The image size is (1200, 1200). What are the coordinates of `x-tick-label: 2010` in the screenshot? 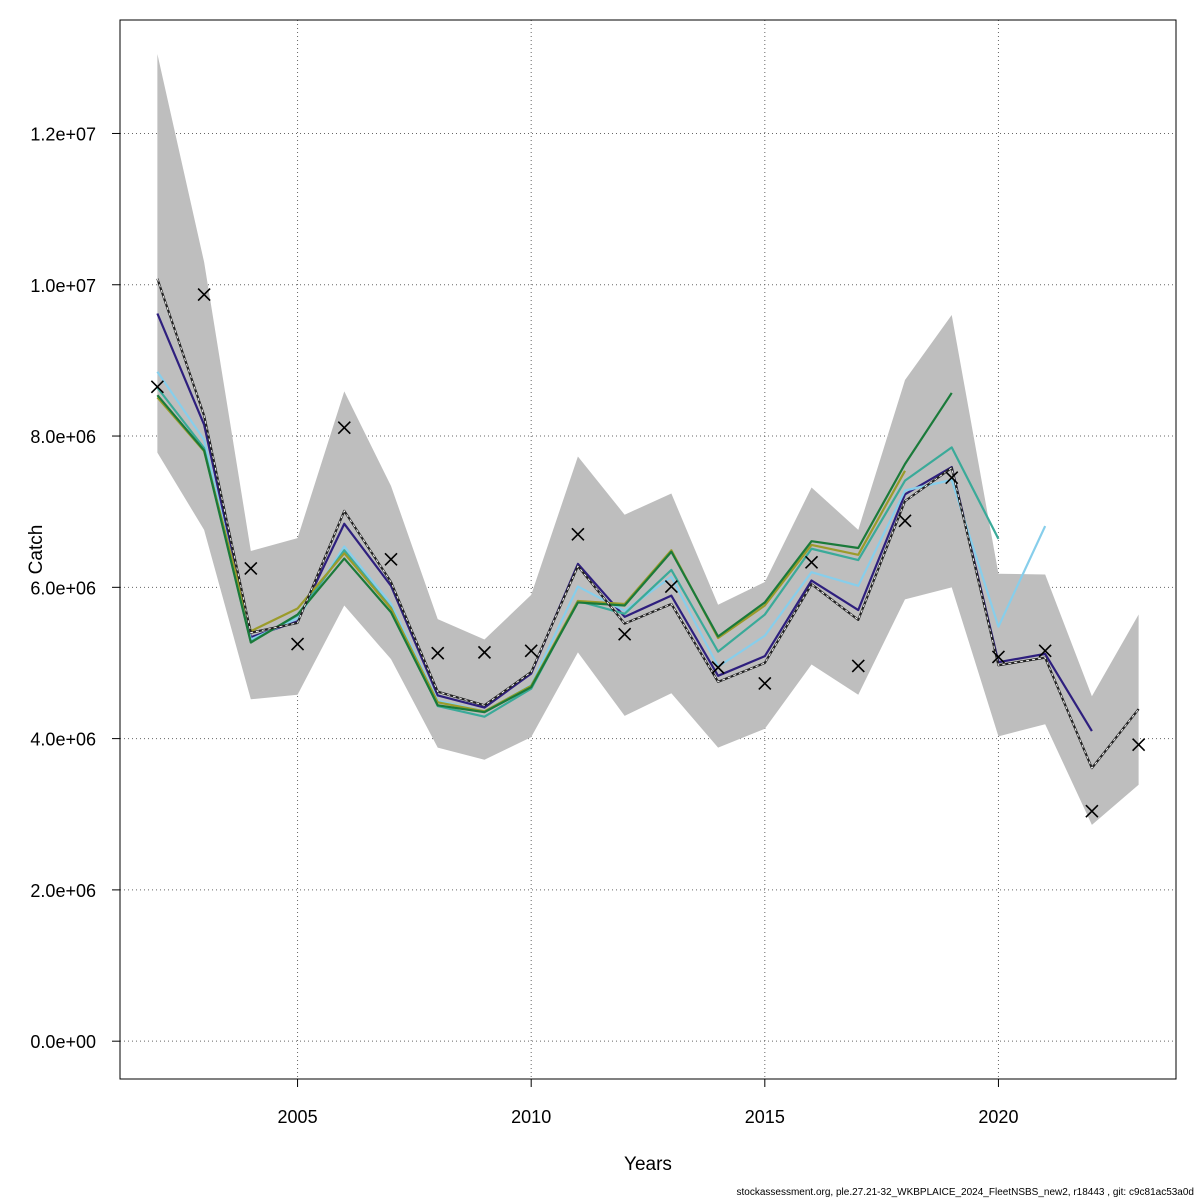 It's located at (531, 1117).